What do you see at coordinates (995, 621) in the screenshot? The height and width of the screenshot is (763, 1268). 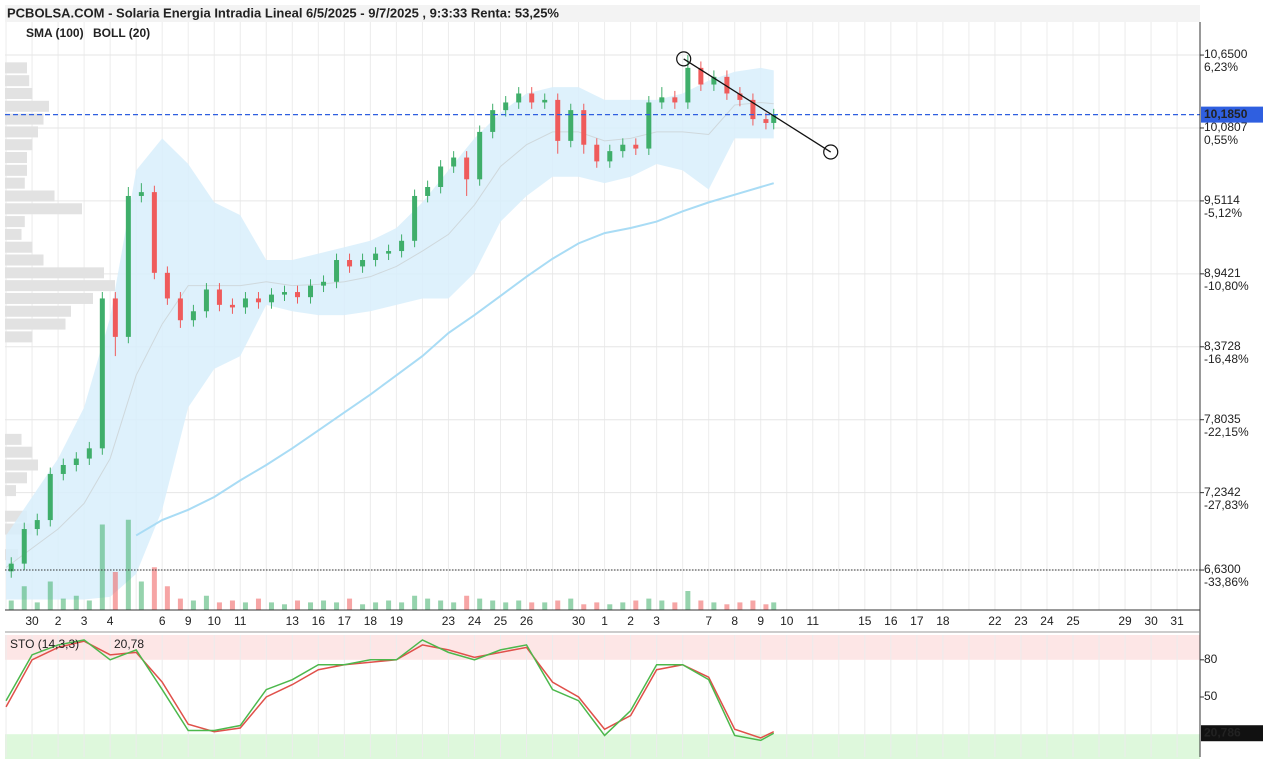 I see `x-tick-label: 22` at bounding box center [995, 621].